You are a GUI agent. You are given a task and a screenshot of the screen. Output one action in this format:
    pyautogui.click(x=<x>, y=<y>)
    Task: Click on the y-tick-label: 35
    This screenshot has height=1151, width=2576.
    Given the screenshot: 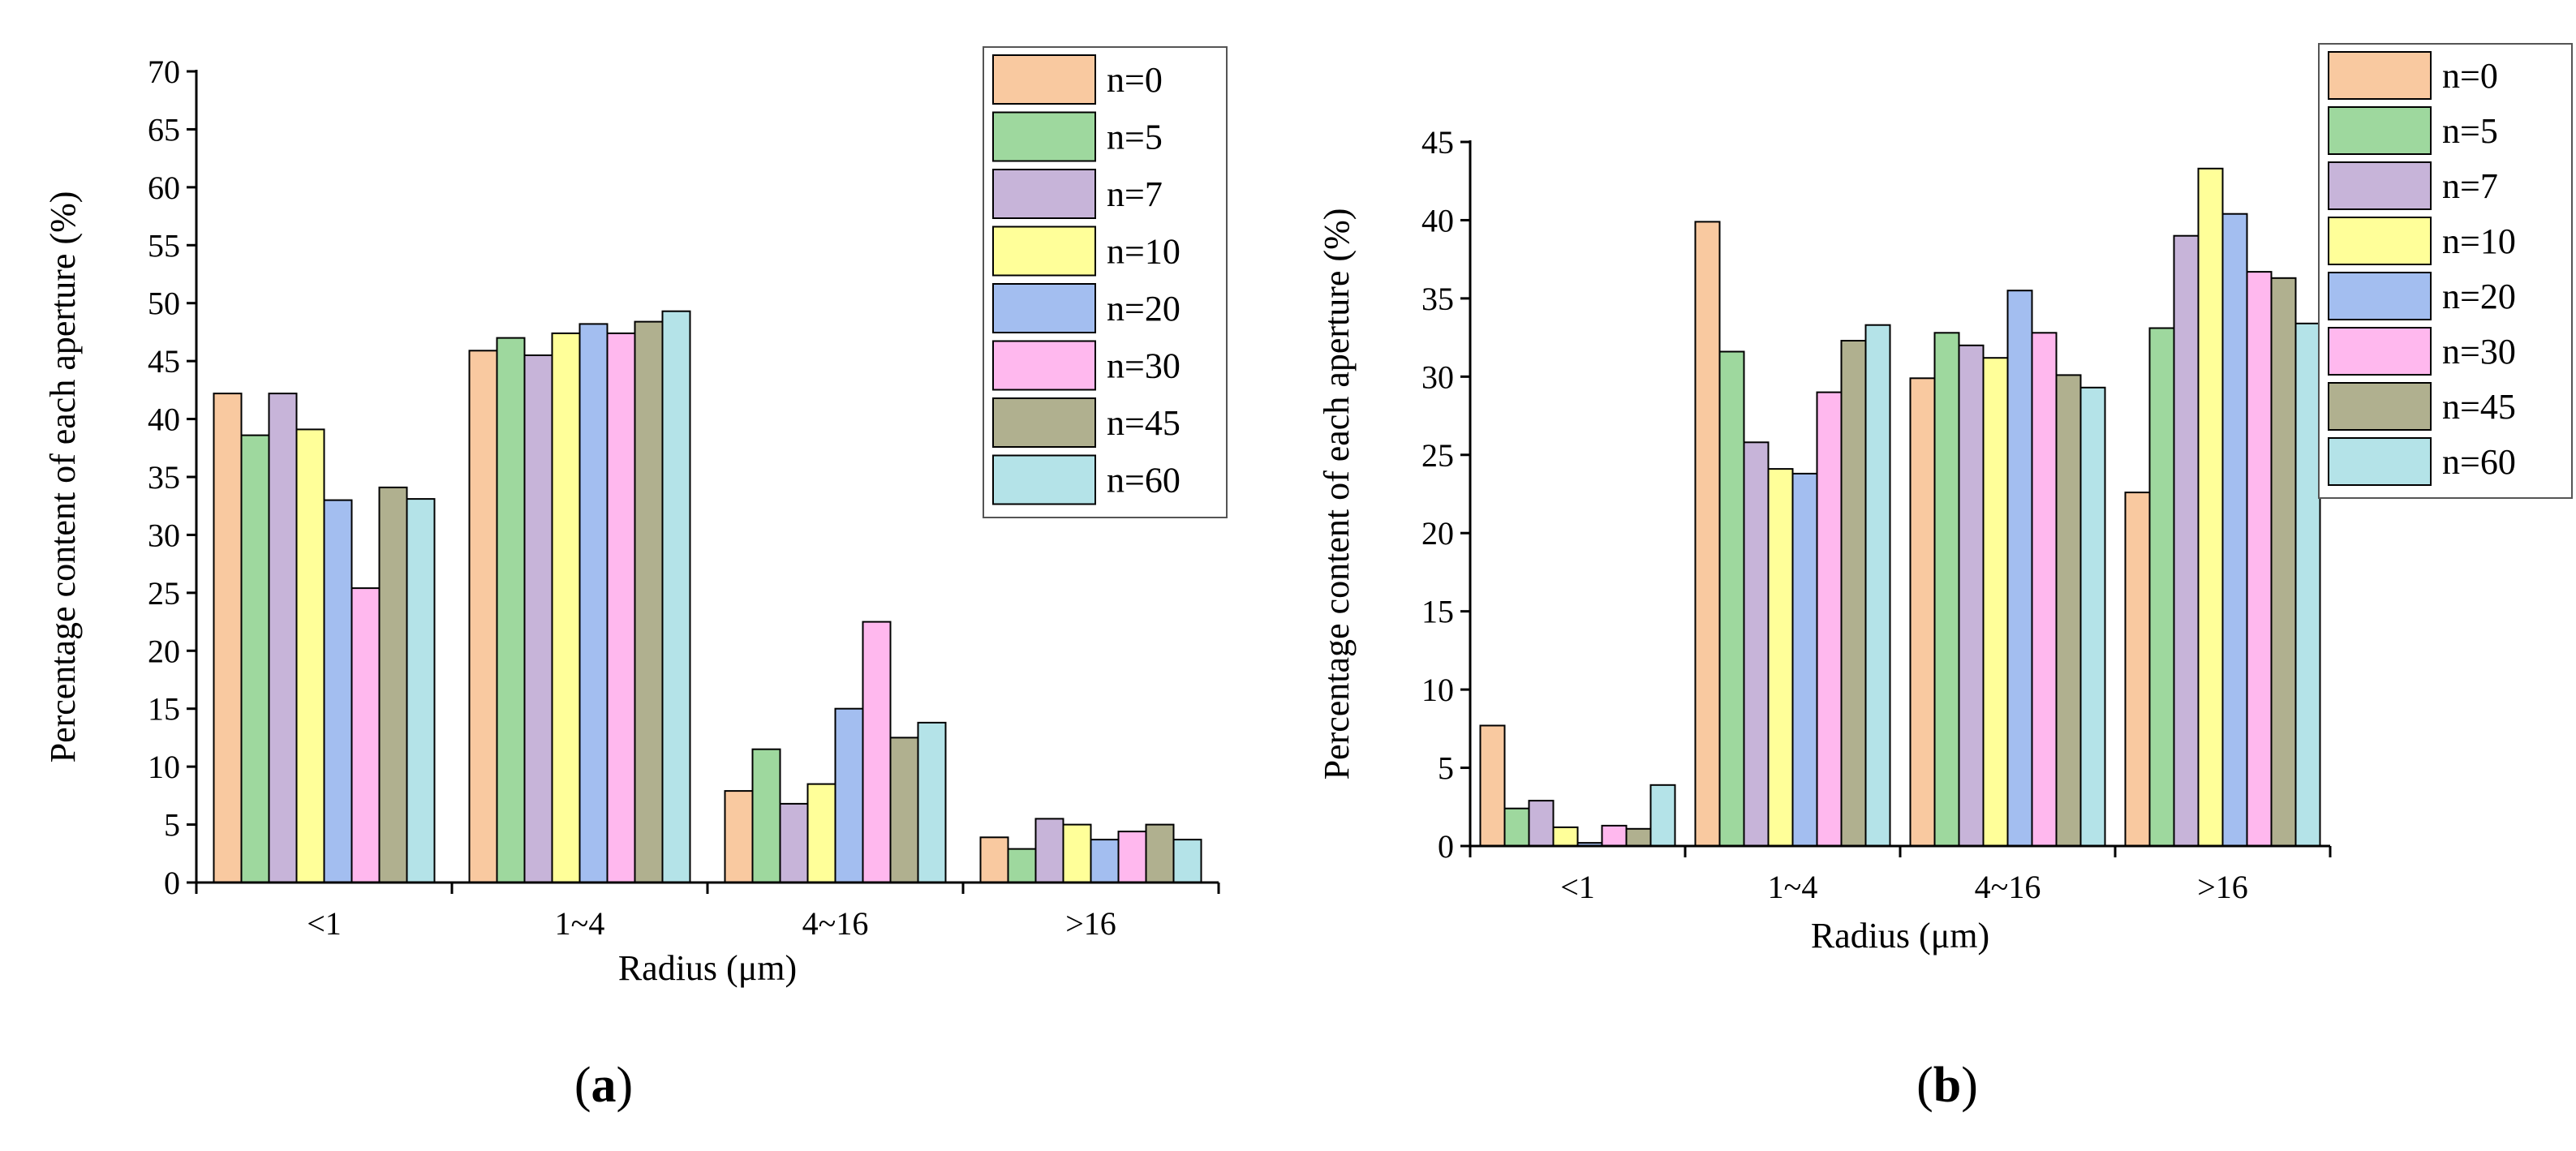 What is the action you would take?
    pyautogui.click(x=1438, y=299)
    